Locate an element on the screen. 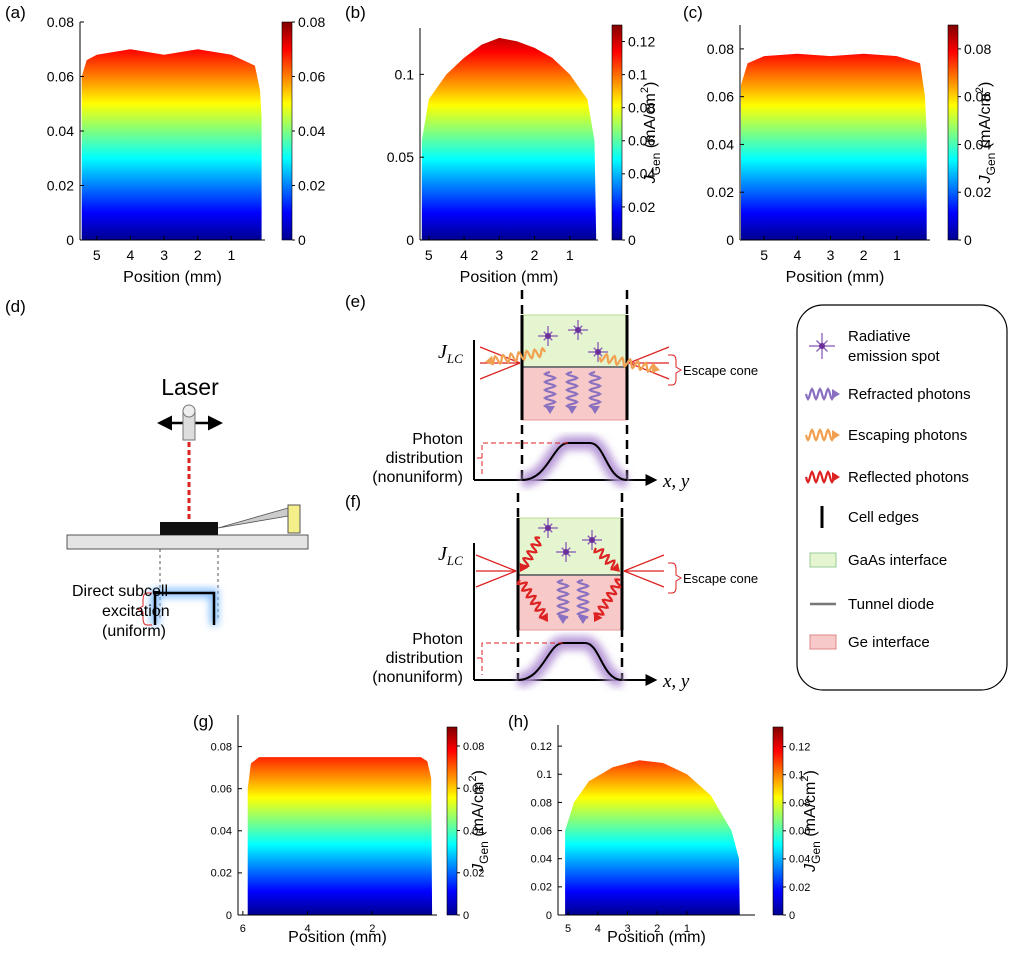 This screenshot has width=1019, height=956. colorbar is located at coordinates (287, 131).